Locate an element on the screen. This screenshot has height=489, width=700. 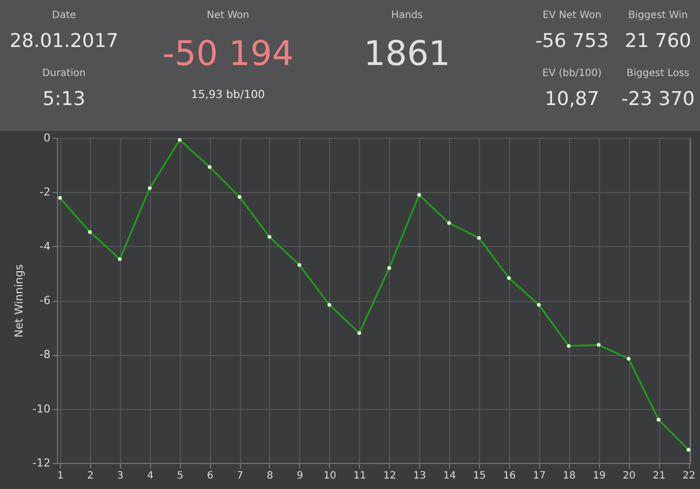
x-tick-label: 15 is located at coordinates (479, 476).